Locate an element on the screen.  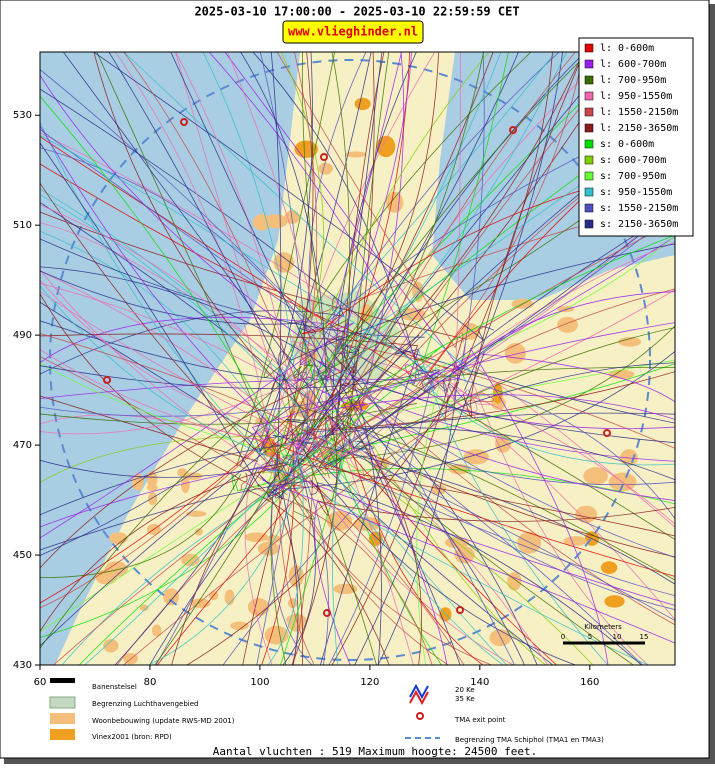
legend-label: l: 0-600m is located at coordinates (627, 48).